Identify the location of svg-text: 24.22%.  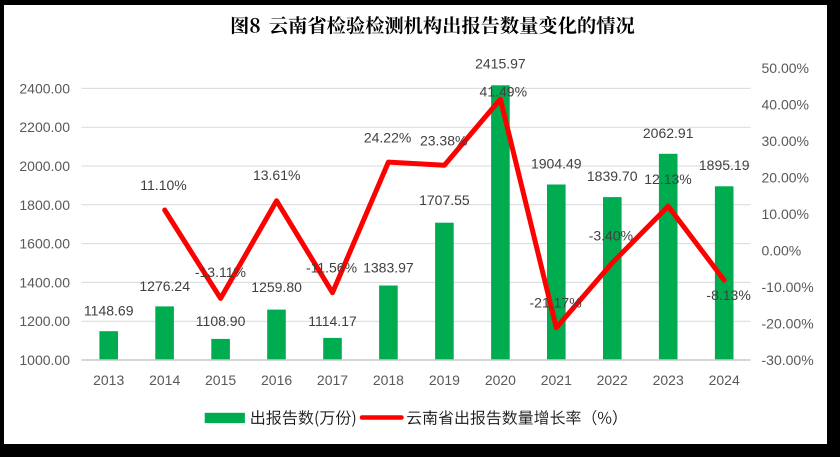
(387, 138).